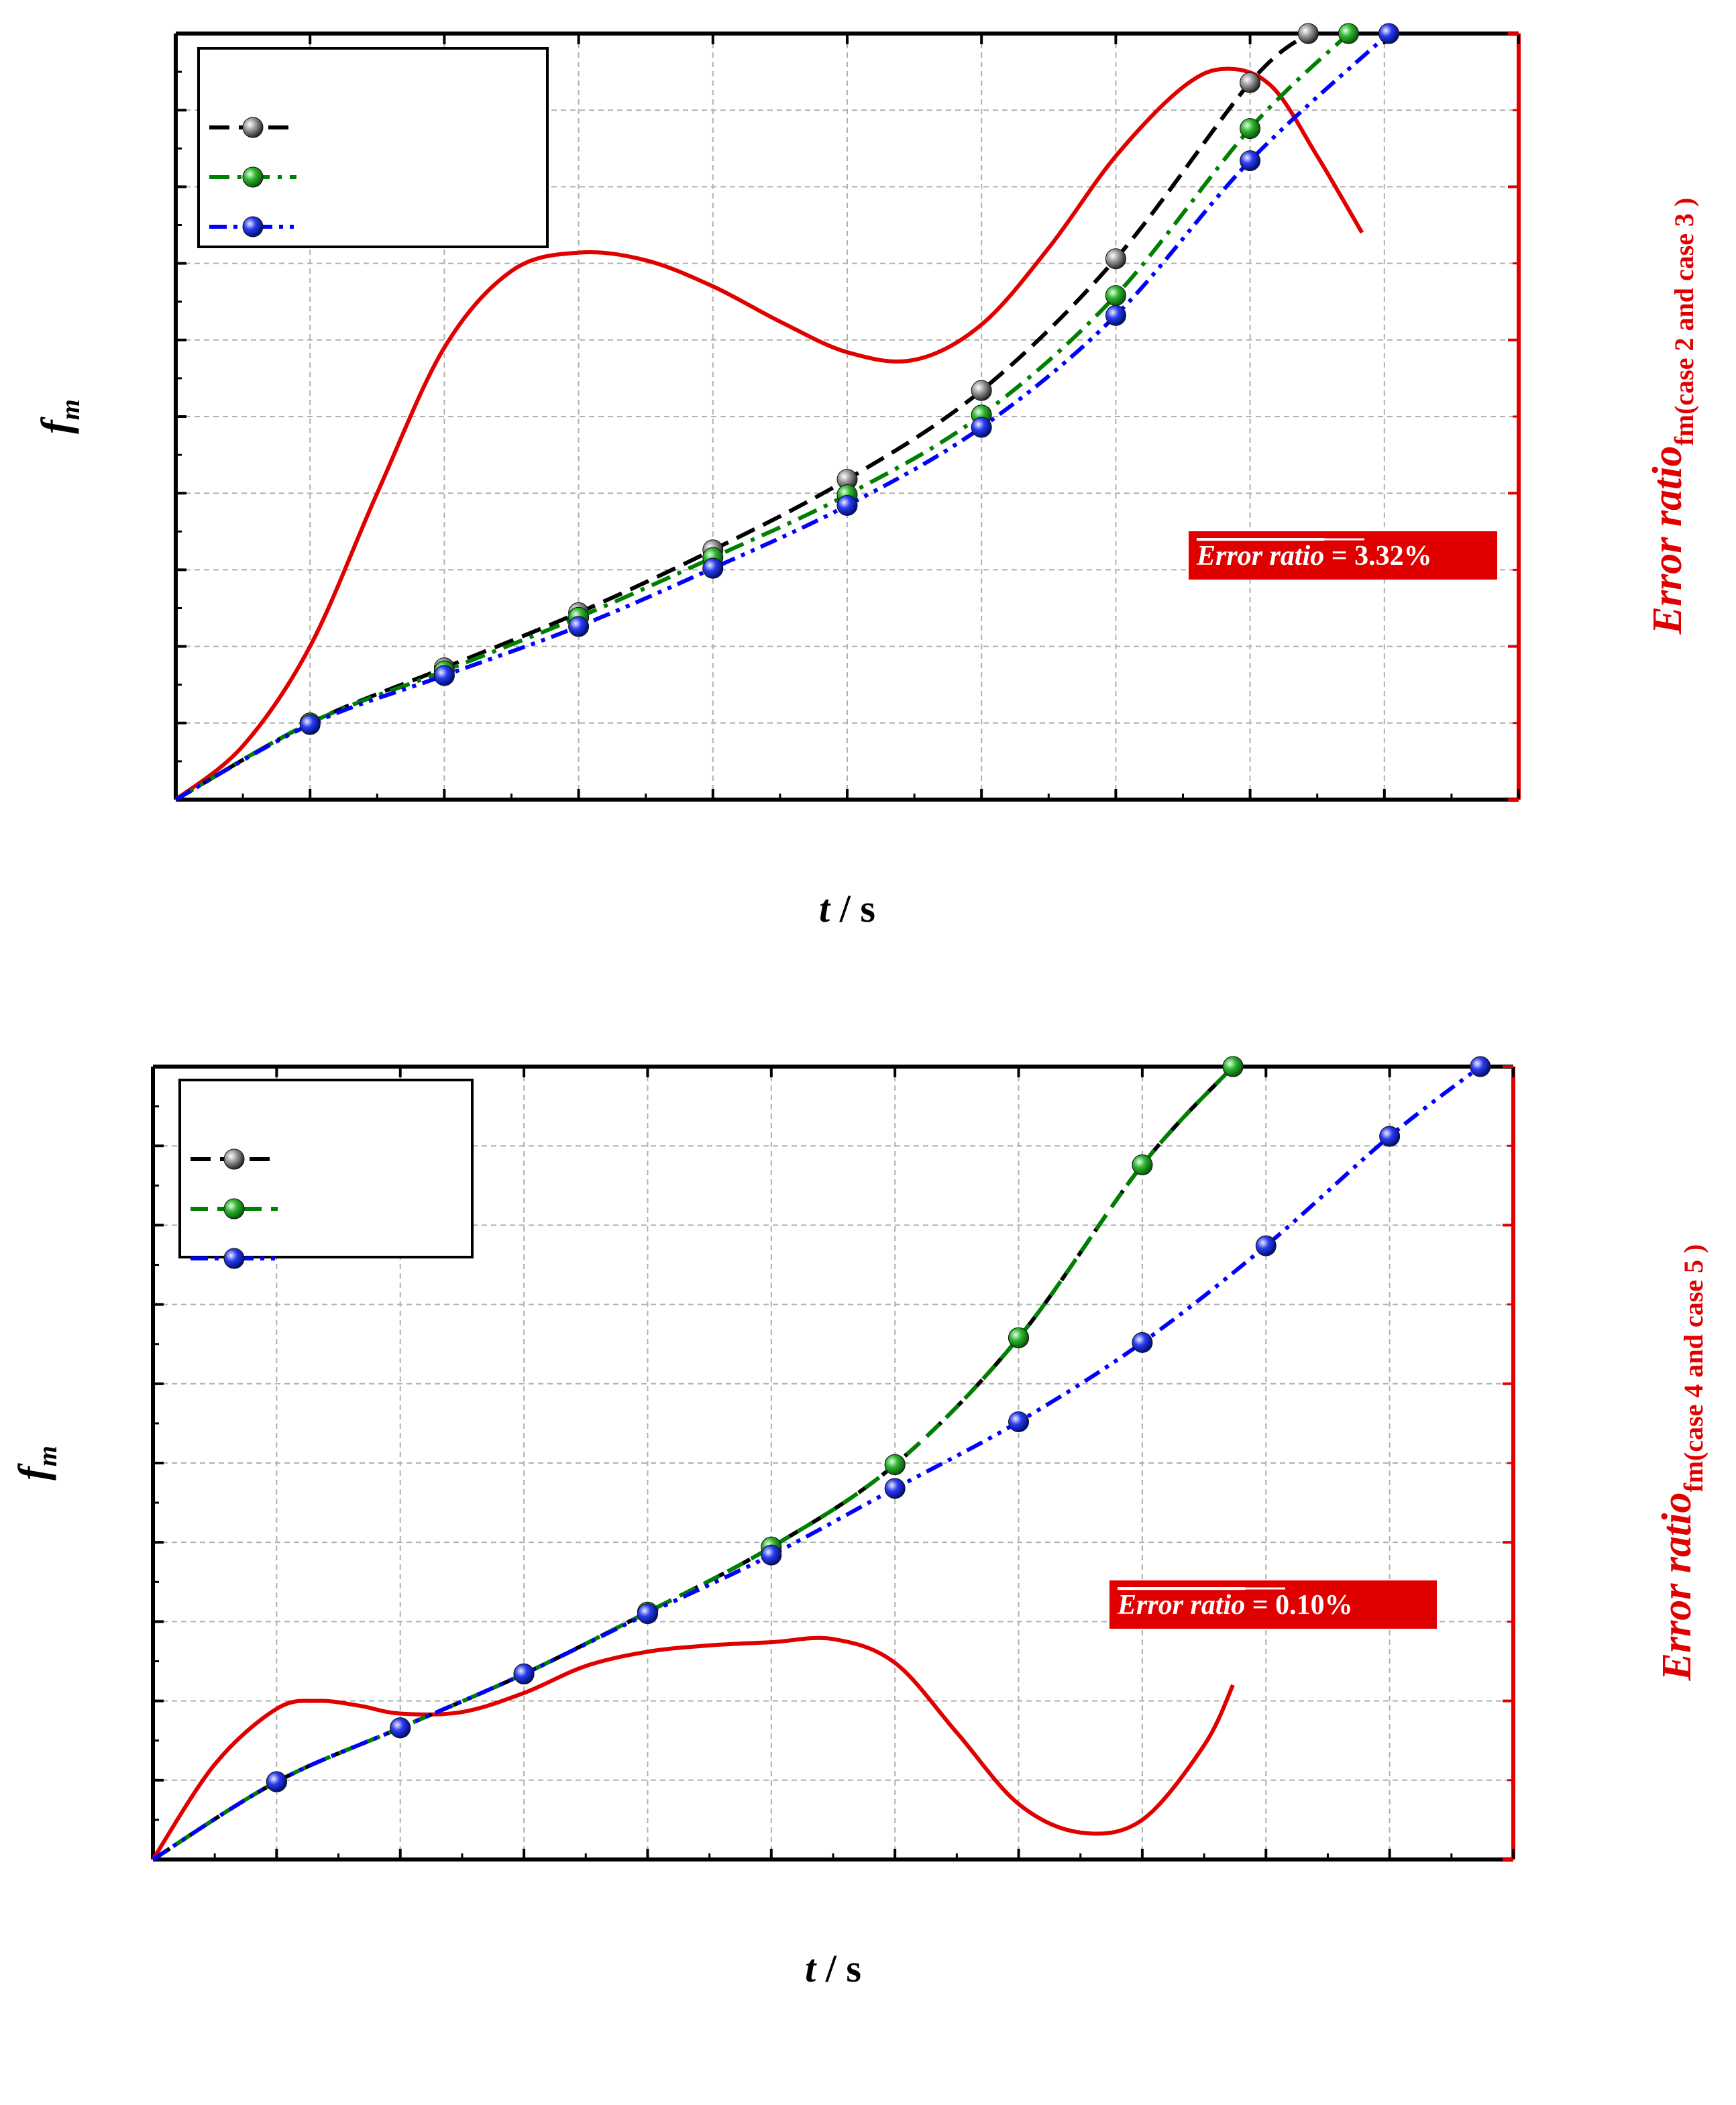 This screenshot has height=2105, width=1736. I want to click on error-ratio-line, so click(693, 1748).